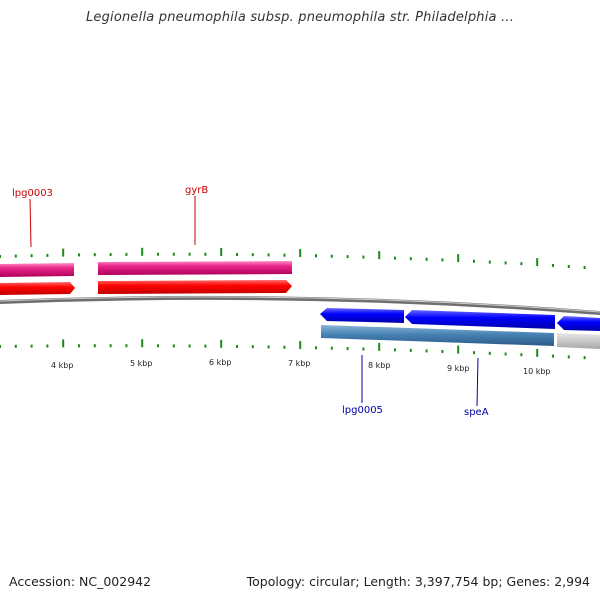 The height and width of the screenshot is (600, 600). Describe the element at coordinates (299, 363) in the screenshot. I see `scale-label-7kbp: 7 kbp` at that location.